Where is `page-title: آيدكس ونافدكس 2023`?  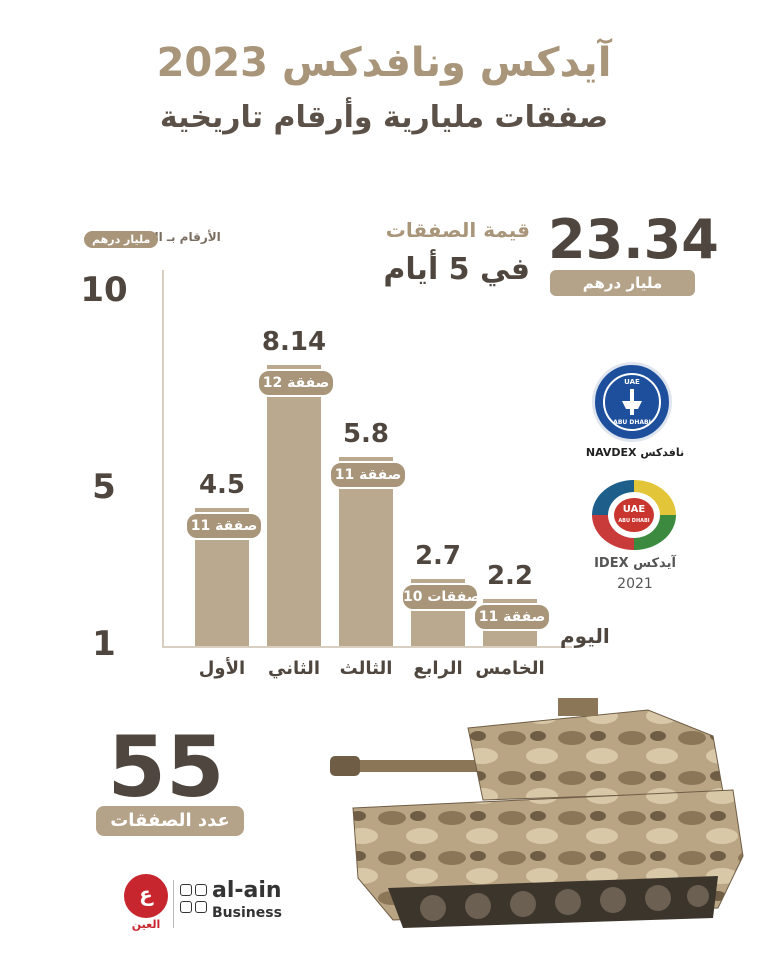
page-title: آيدكس ونافدكس 2023 is located at coordinates (384, 63).